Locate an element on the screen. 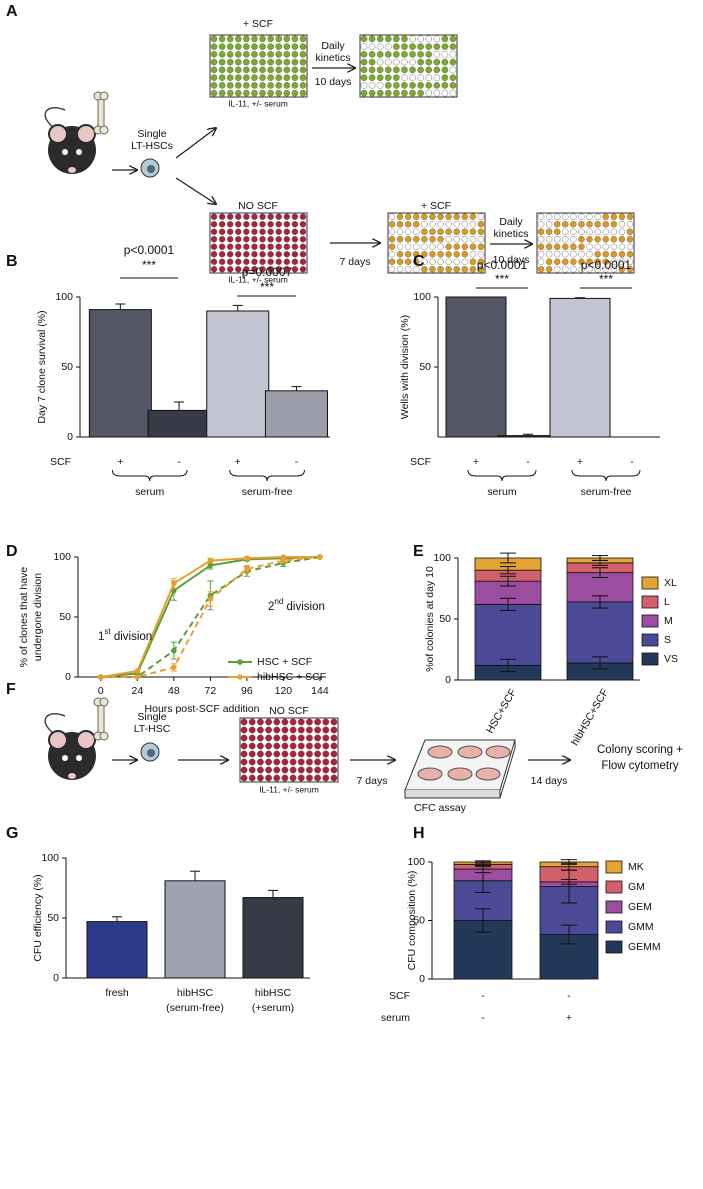 This screenshot has height=1189, width=703. x-tick-label: (serum-free) is located at coordinates (195, 1008).